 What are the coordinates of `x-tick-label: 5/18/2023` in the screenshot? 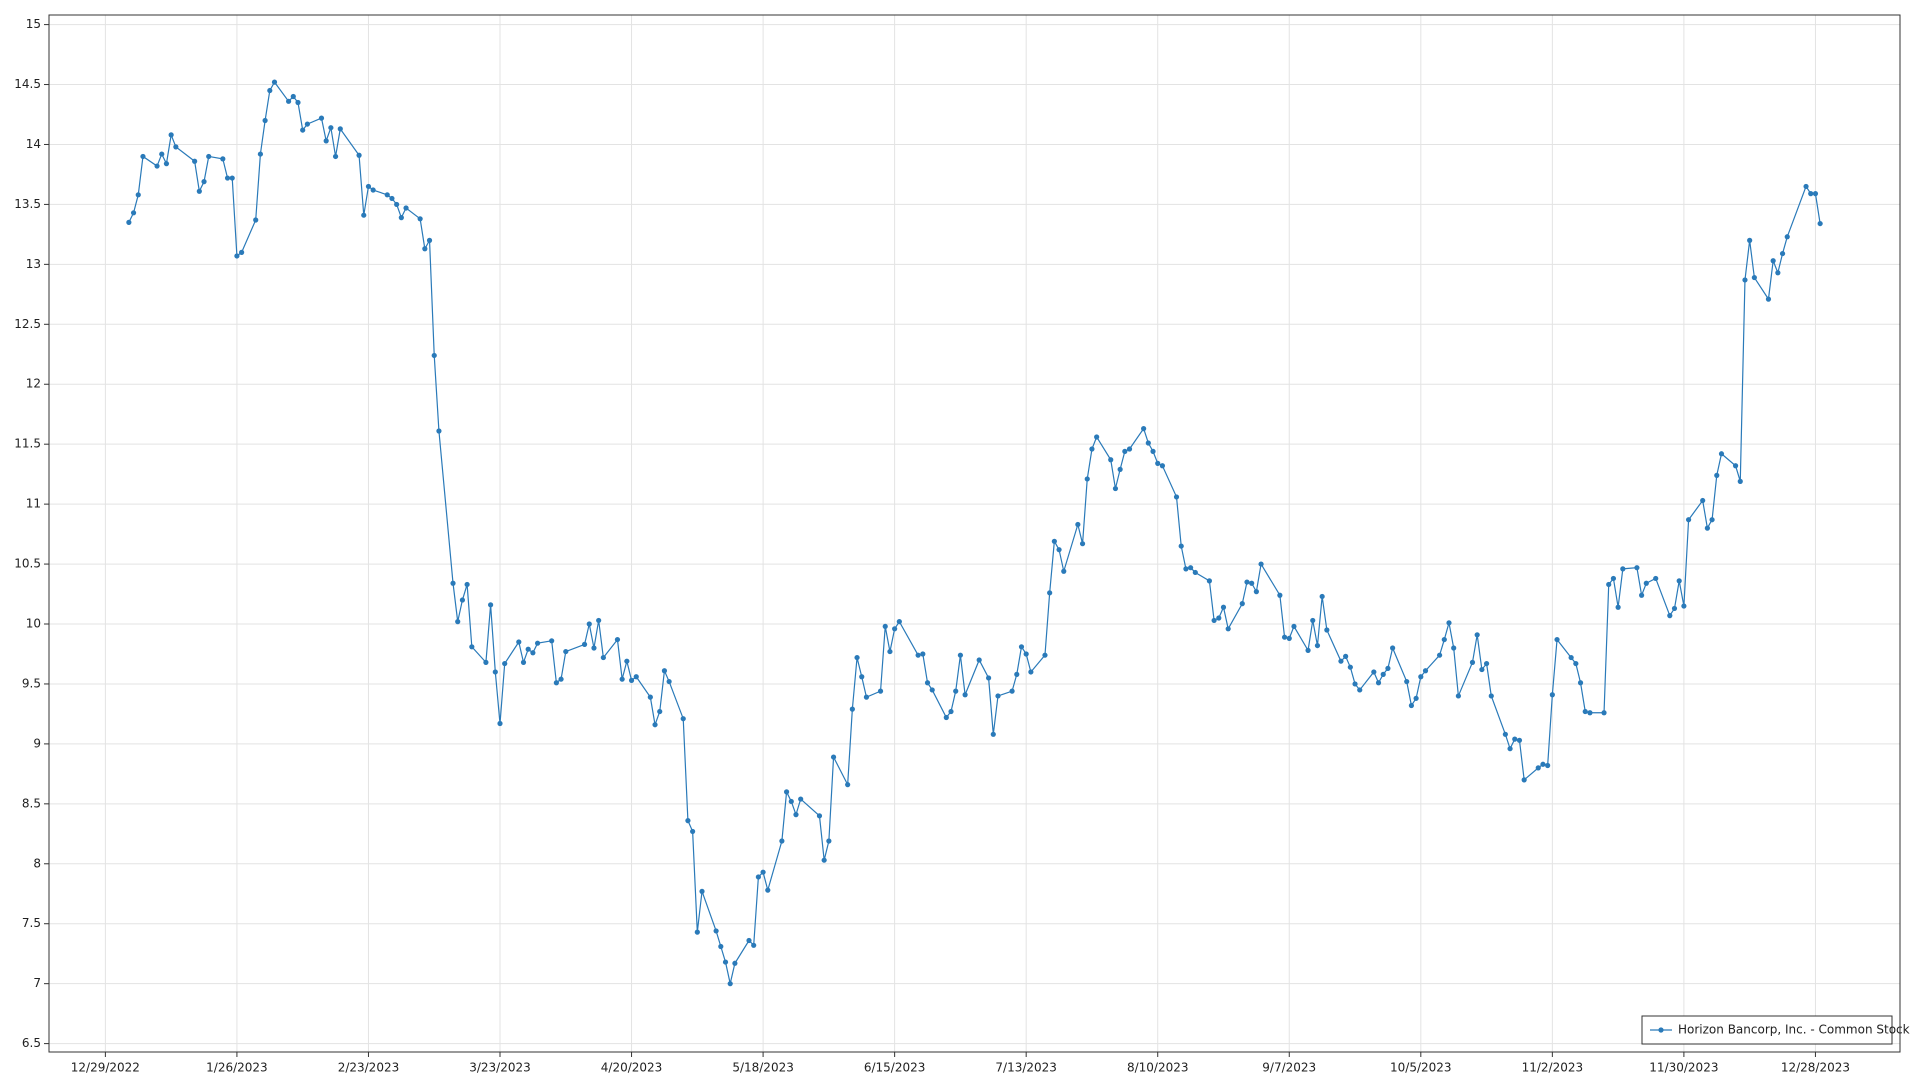 It's located at (763, 1068).